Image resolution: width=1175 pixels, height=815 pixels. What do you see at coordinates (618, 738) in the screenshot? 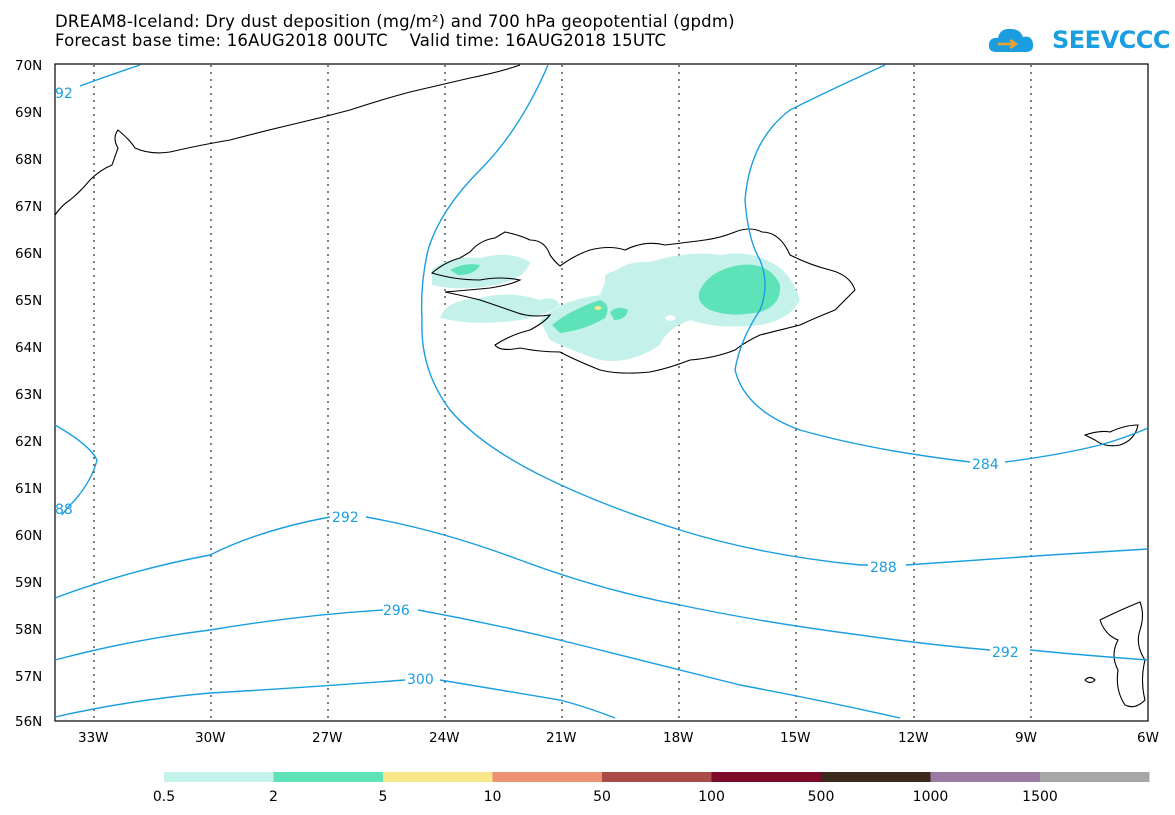
I see `longitude-axis: 33W 30W 27W 24W 21W 18W 15W 12W 9W 6W` at bounding box center [618, 738].